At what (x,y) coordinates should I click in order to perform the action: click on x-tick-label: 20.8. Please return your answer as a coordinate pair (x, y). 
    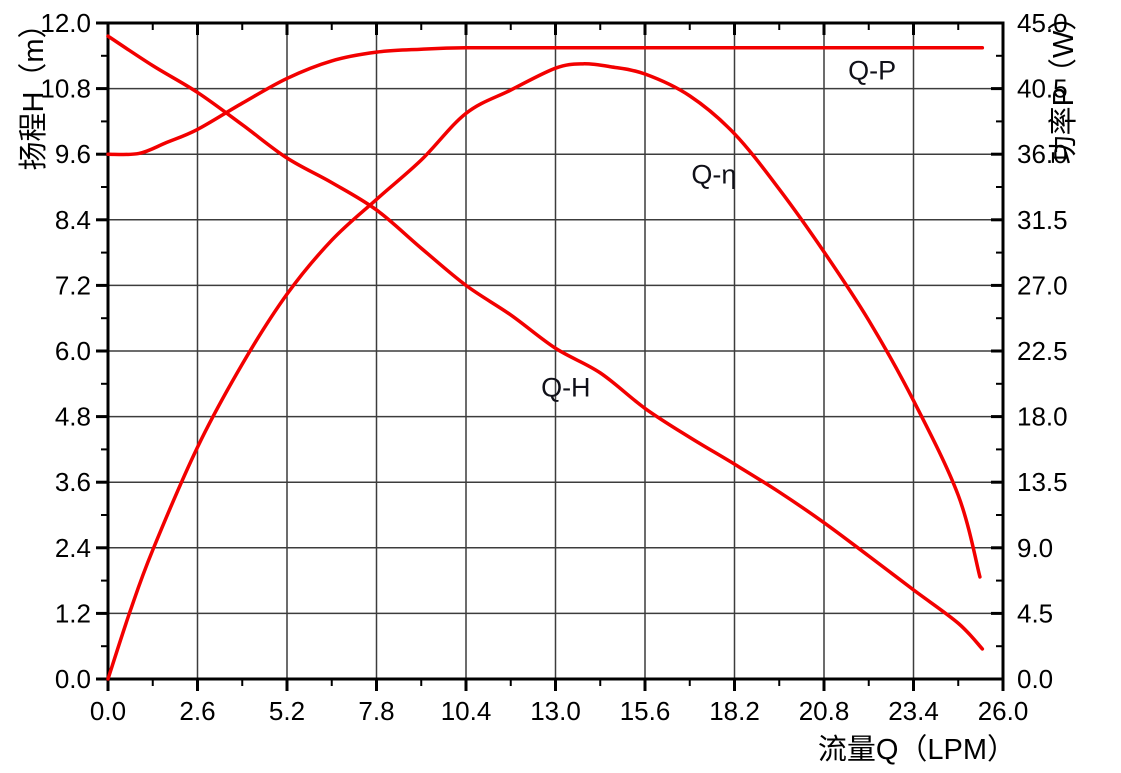
    Looking at the image, I should click on (824, 711).